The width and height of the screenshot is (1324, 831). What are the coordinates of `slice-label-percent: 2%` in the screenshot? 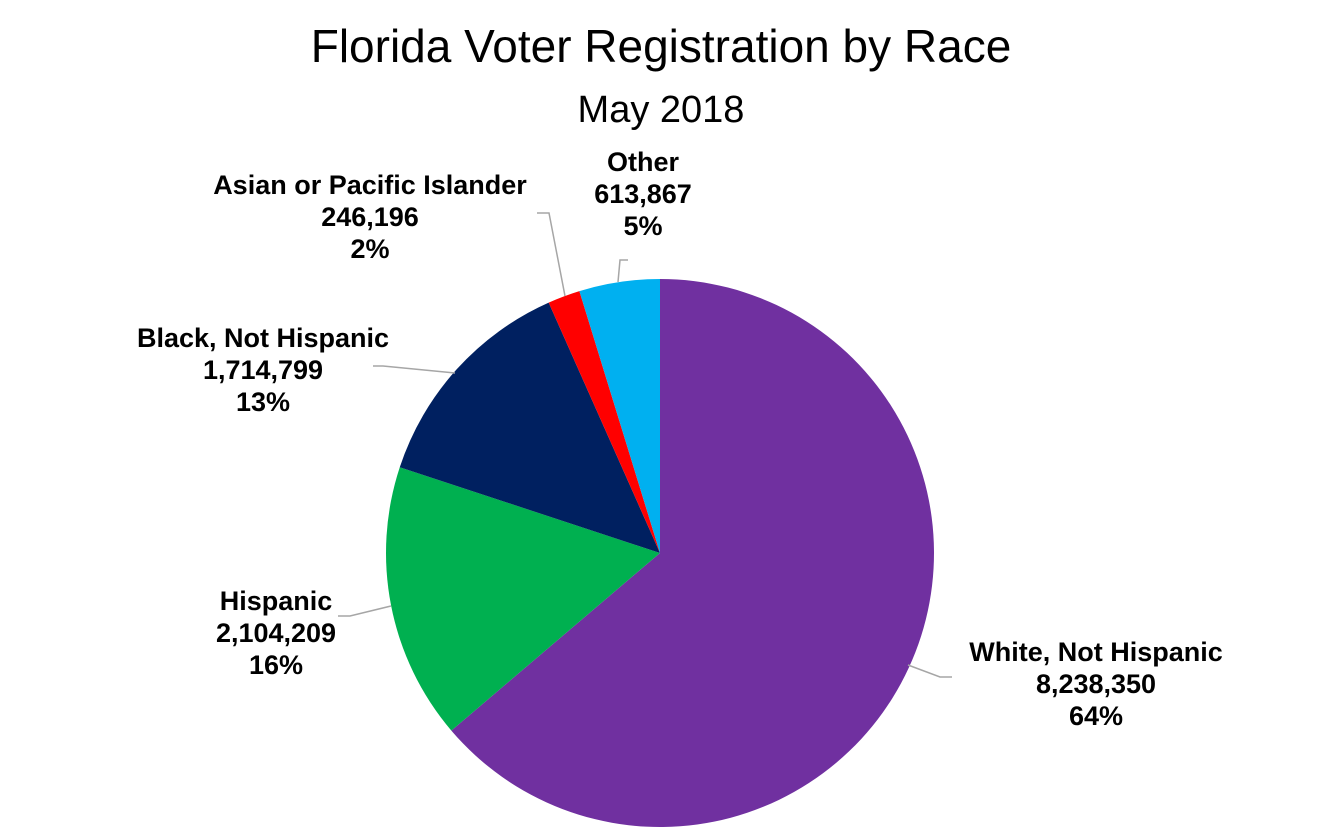 It's located at (369, 249).